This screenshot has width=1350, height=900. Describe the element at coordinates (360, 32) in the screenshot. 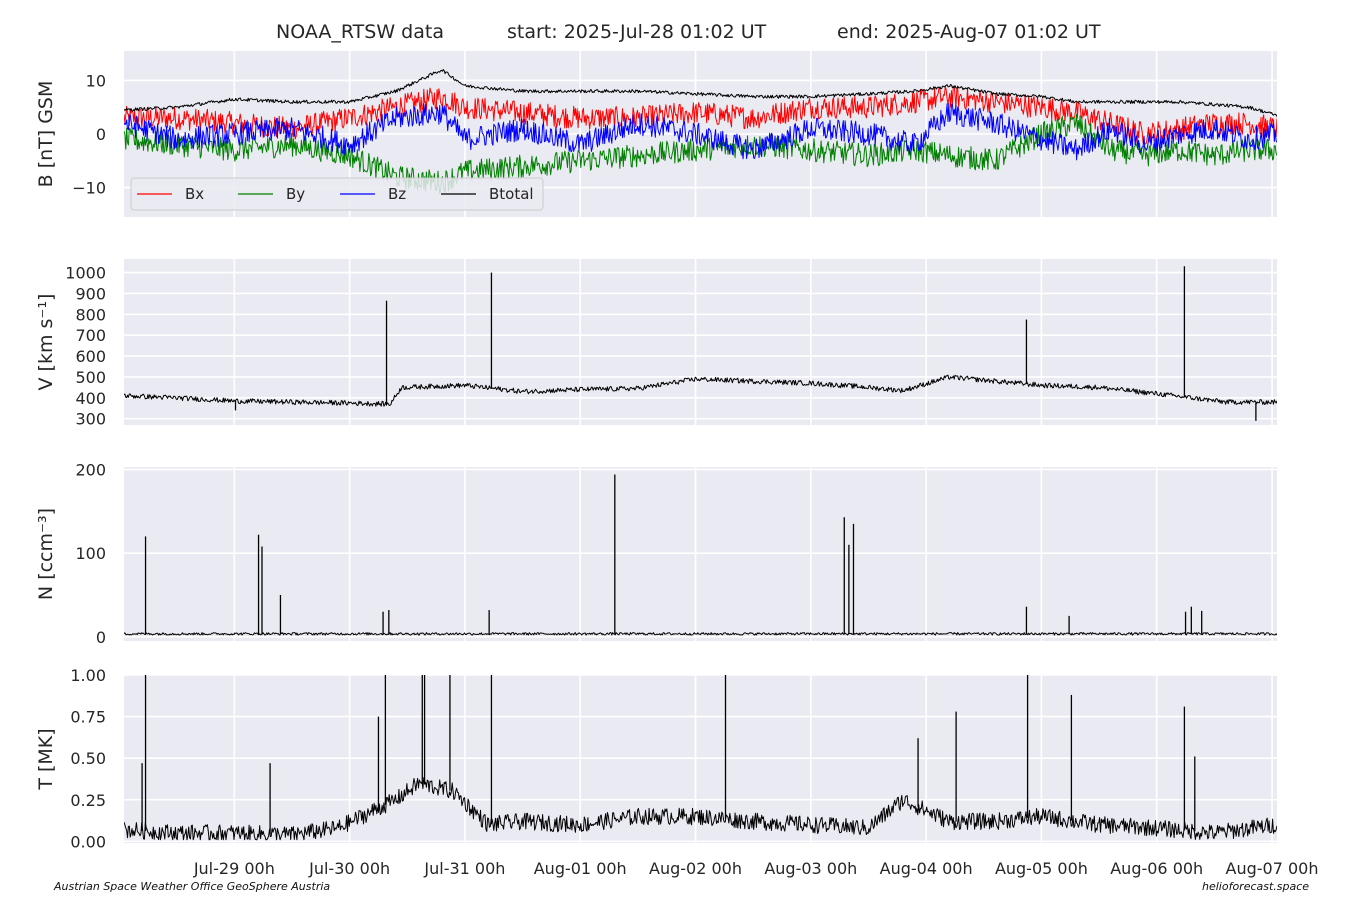

I see `title-source: NOAA_RTSW data` at that location.